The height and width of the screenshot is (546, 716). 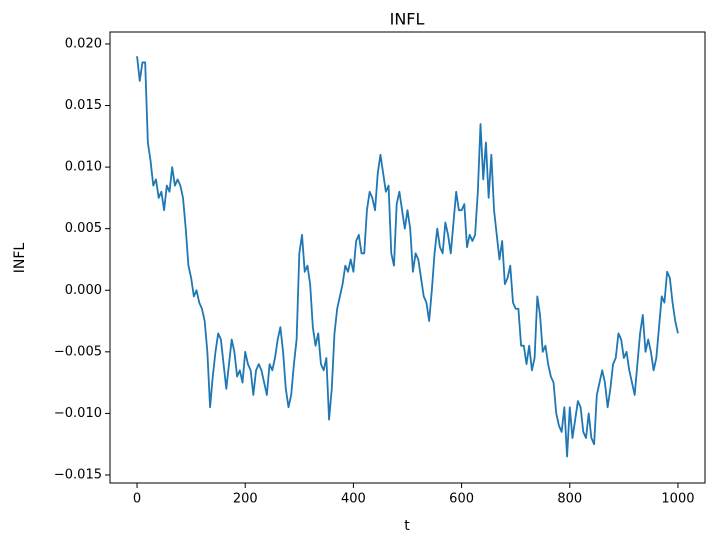 What do you see at coordinates (78, 474) in the screenshot?
I see `y-tick-label: −0.015` at bounding box center [78, 474].